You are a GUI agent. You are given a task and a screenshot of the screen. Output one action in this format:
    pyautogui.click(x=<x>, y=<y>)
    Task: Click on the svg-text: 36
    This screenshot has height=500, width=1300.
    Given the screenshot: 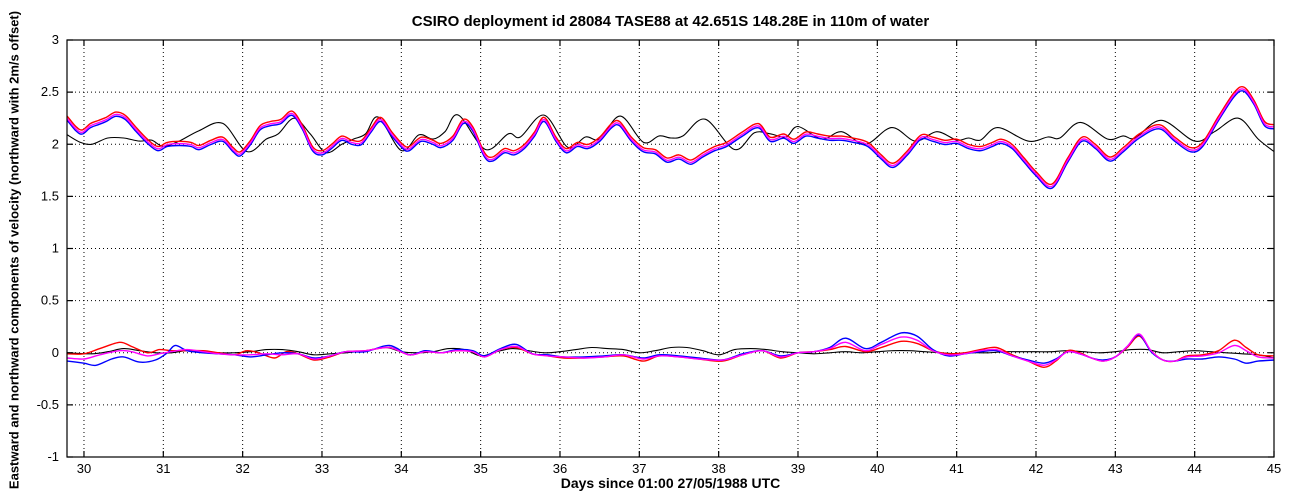 What is the action you would take?
    pyautogui.click(x=560, y=468)
    